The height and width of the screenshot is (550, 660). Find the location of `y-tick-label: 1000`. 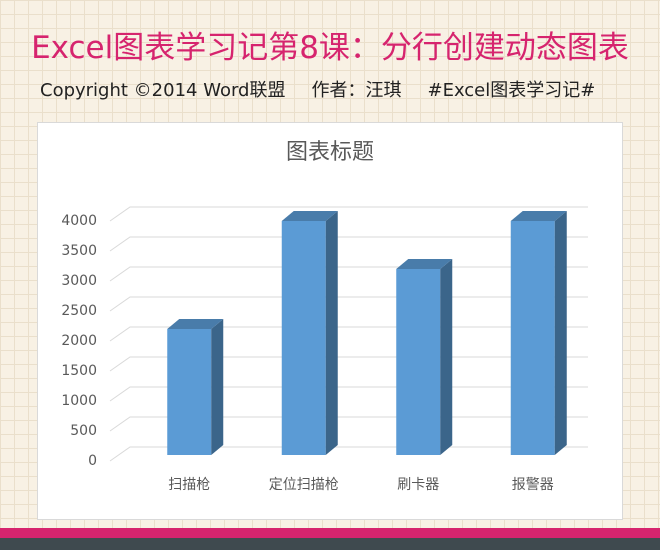

y-tick-label: 1000 is located at coordinates (79, 401).